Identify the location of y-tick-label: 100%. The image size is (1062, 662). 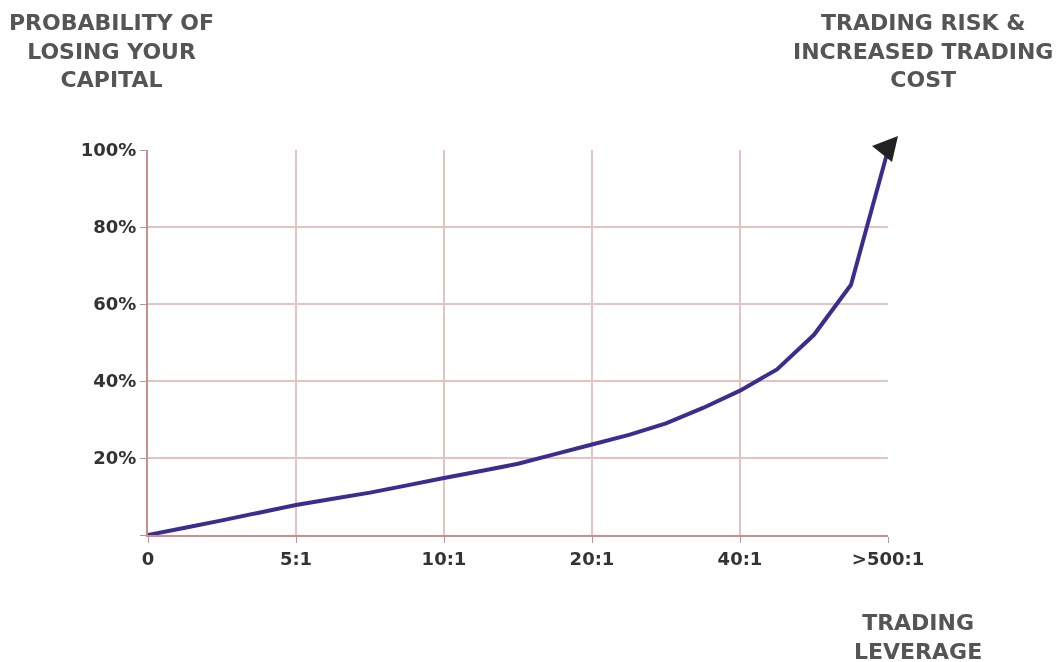
(108, 150).